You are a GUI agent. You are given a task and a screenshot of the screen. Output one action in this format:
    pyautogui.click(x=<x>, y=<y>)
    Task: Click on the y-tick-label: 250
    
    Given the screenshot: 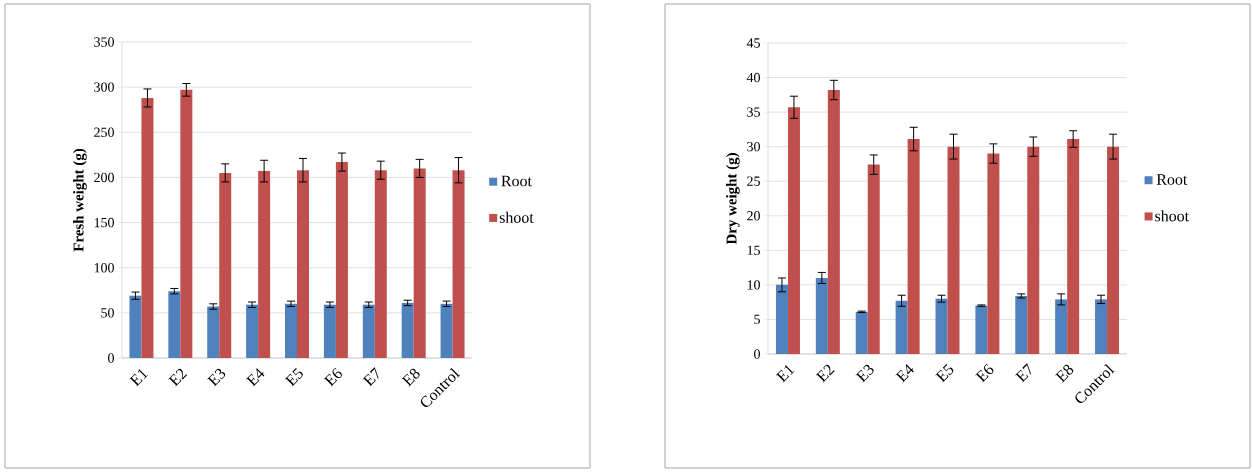 What is the action you would take?
    pyautogui.click(x=104, y=132)
    